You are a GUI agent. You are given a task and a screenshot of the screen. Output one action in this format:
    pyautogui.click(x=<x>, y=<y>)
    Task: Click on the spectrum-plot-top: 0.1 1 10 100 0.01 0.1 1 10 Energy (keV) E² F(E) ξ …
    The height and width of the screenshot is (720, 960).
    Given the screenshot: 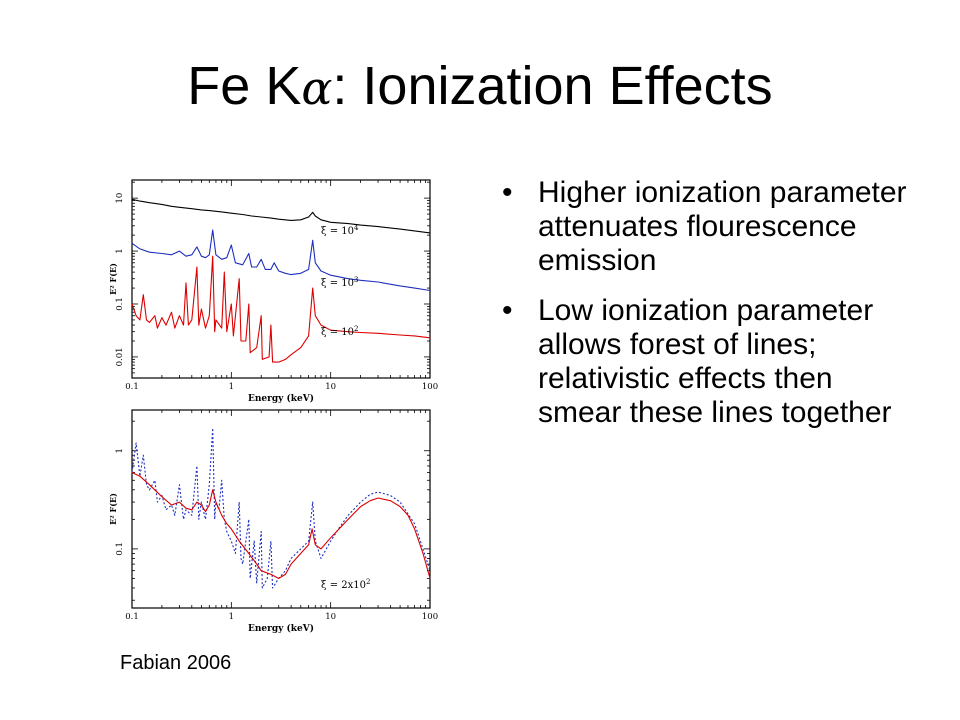 What is the action you would take?
    pyautogui.click(x=273, y=291)
    